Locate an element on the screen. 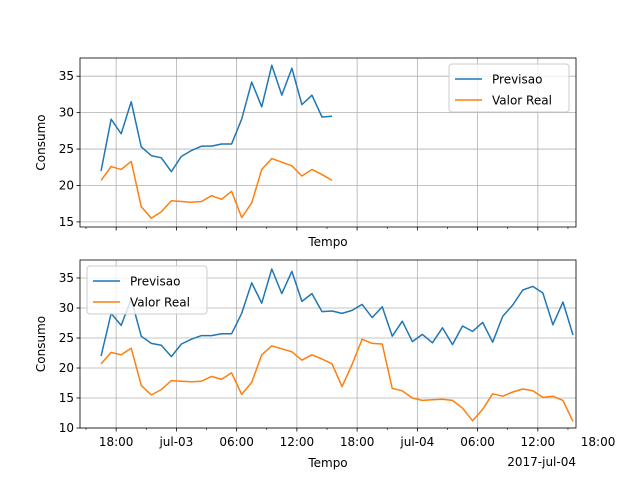 The image size is (640, 480). y-tick-label: 10 is located at coordinates (66, 428).